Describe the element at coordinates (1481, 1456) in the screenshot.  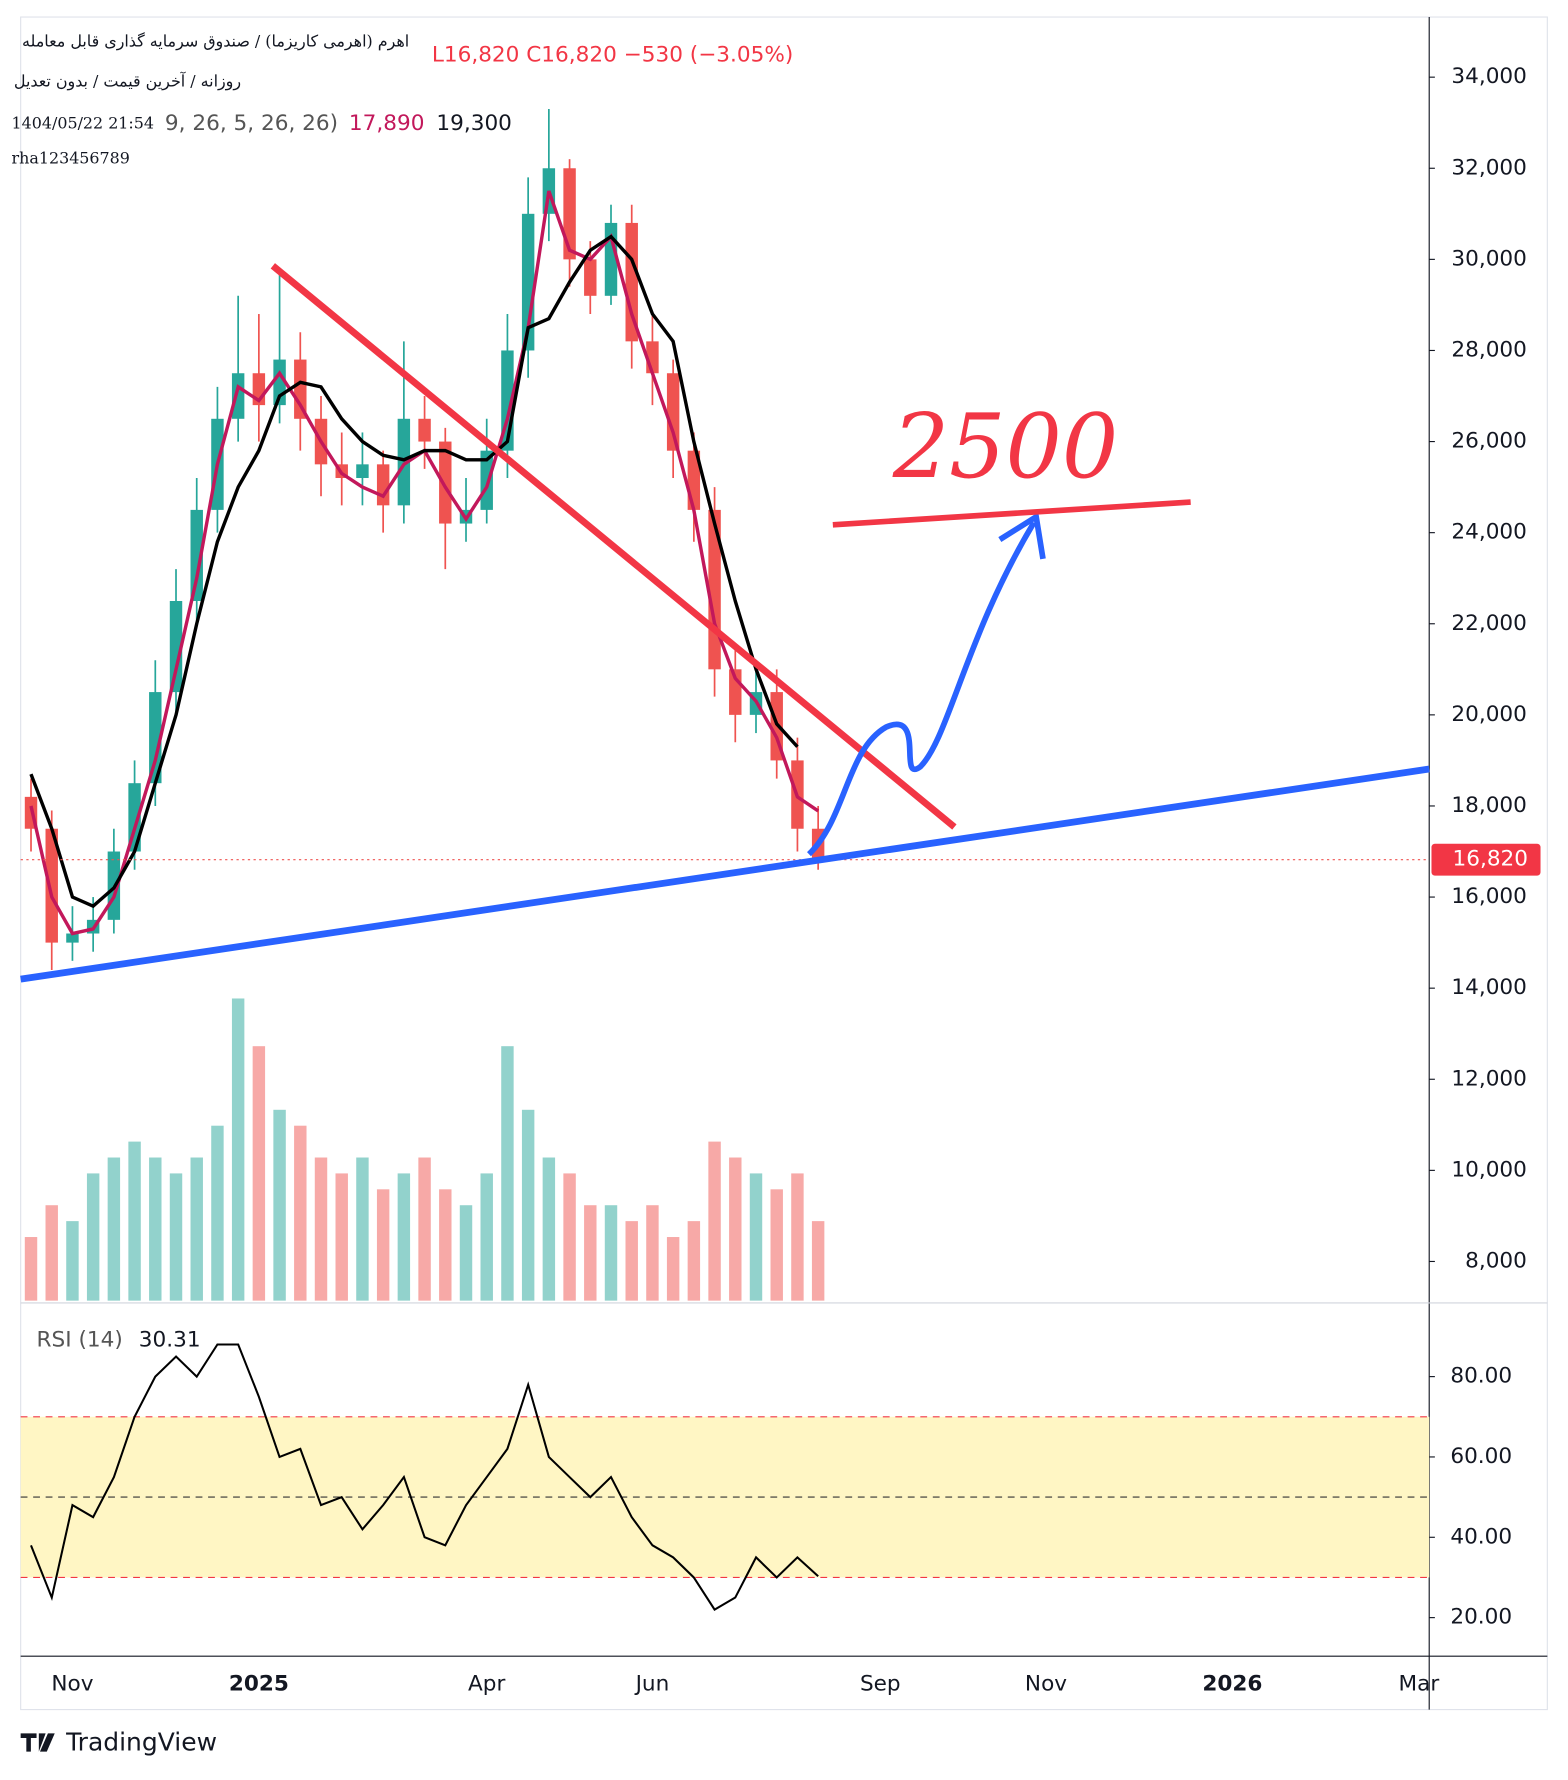
I see `rsi-tick-label: 60.00` at that location.